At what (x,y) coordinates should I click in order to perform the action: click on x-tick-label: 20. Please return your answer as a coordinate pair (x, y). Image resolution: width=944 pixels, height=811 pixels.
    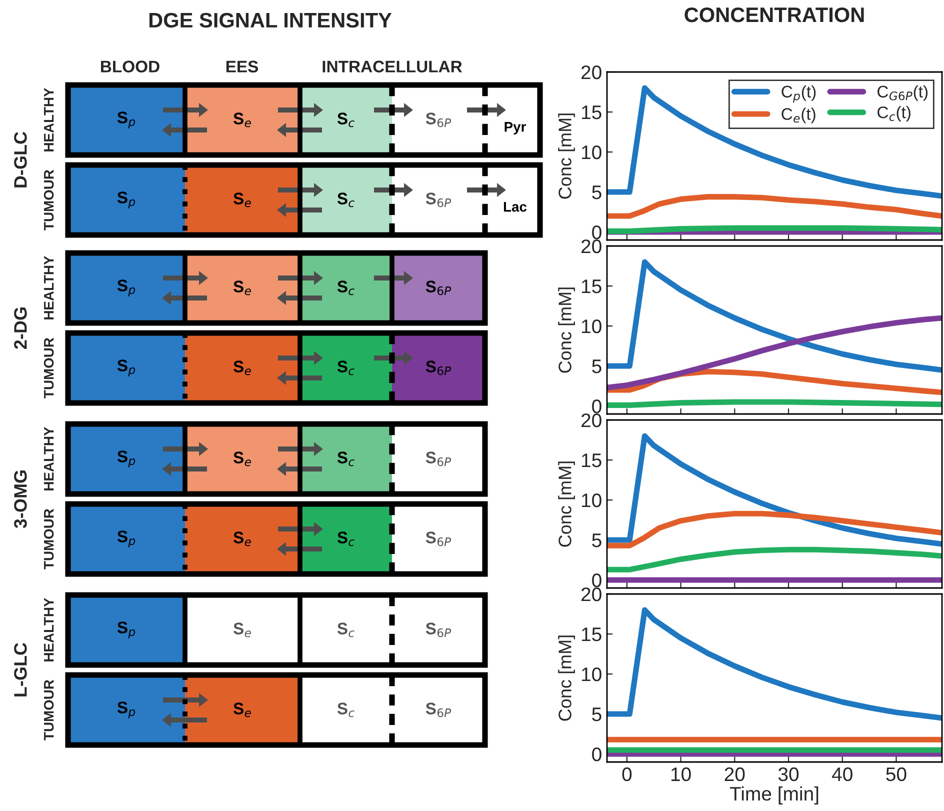
    Looking at the image, I should click on (734, 774).